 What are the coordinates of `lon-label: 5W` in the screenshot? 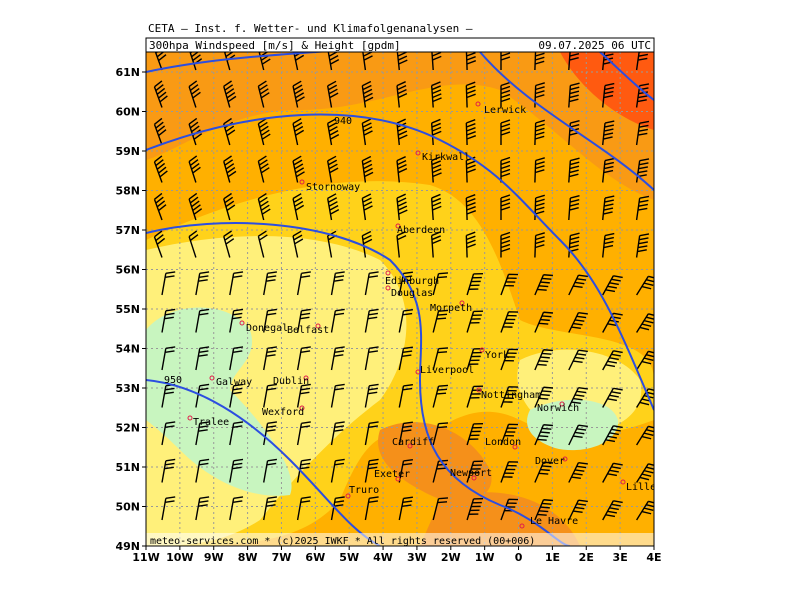 It's located at (349, 557).